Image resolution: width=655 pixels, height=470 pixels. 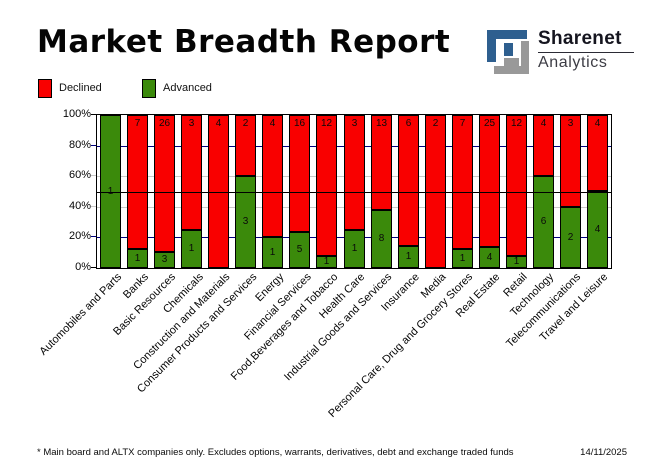 I want to click on sharenet-logo-text: Sharenet Analytics, so click(x=587, y=50).